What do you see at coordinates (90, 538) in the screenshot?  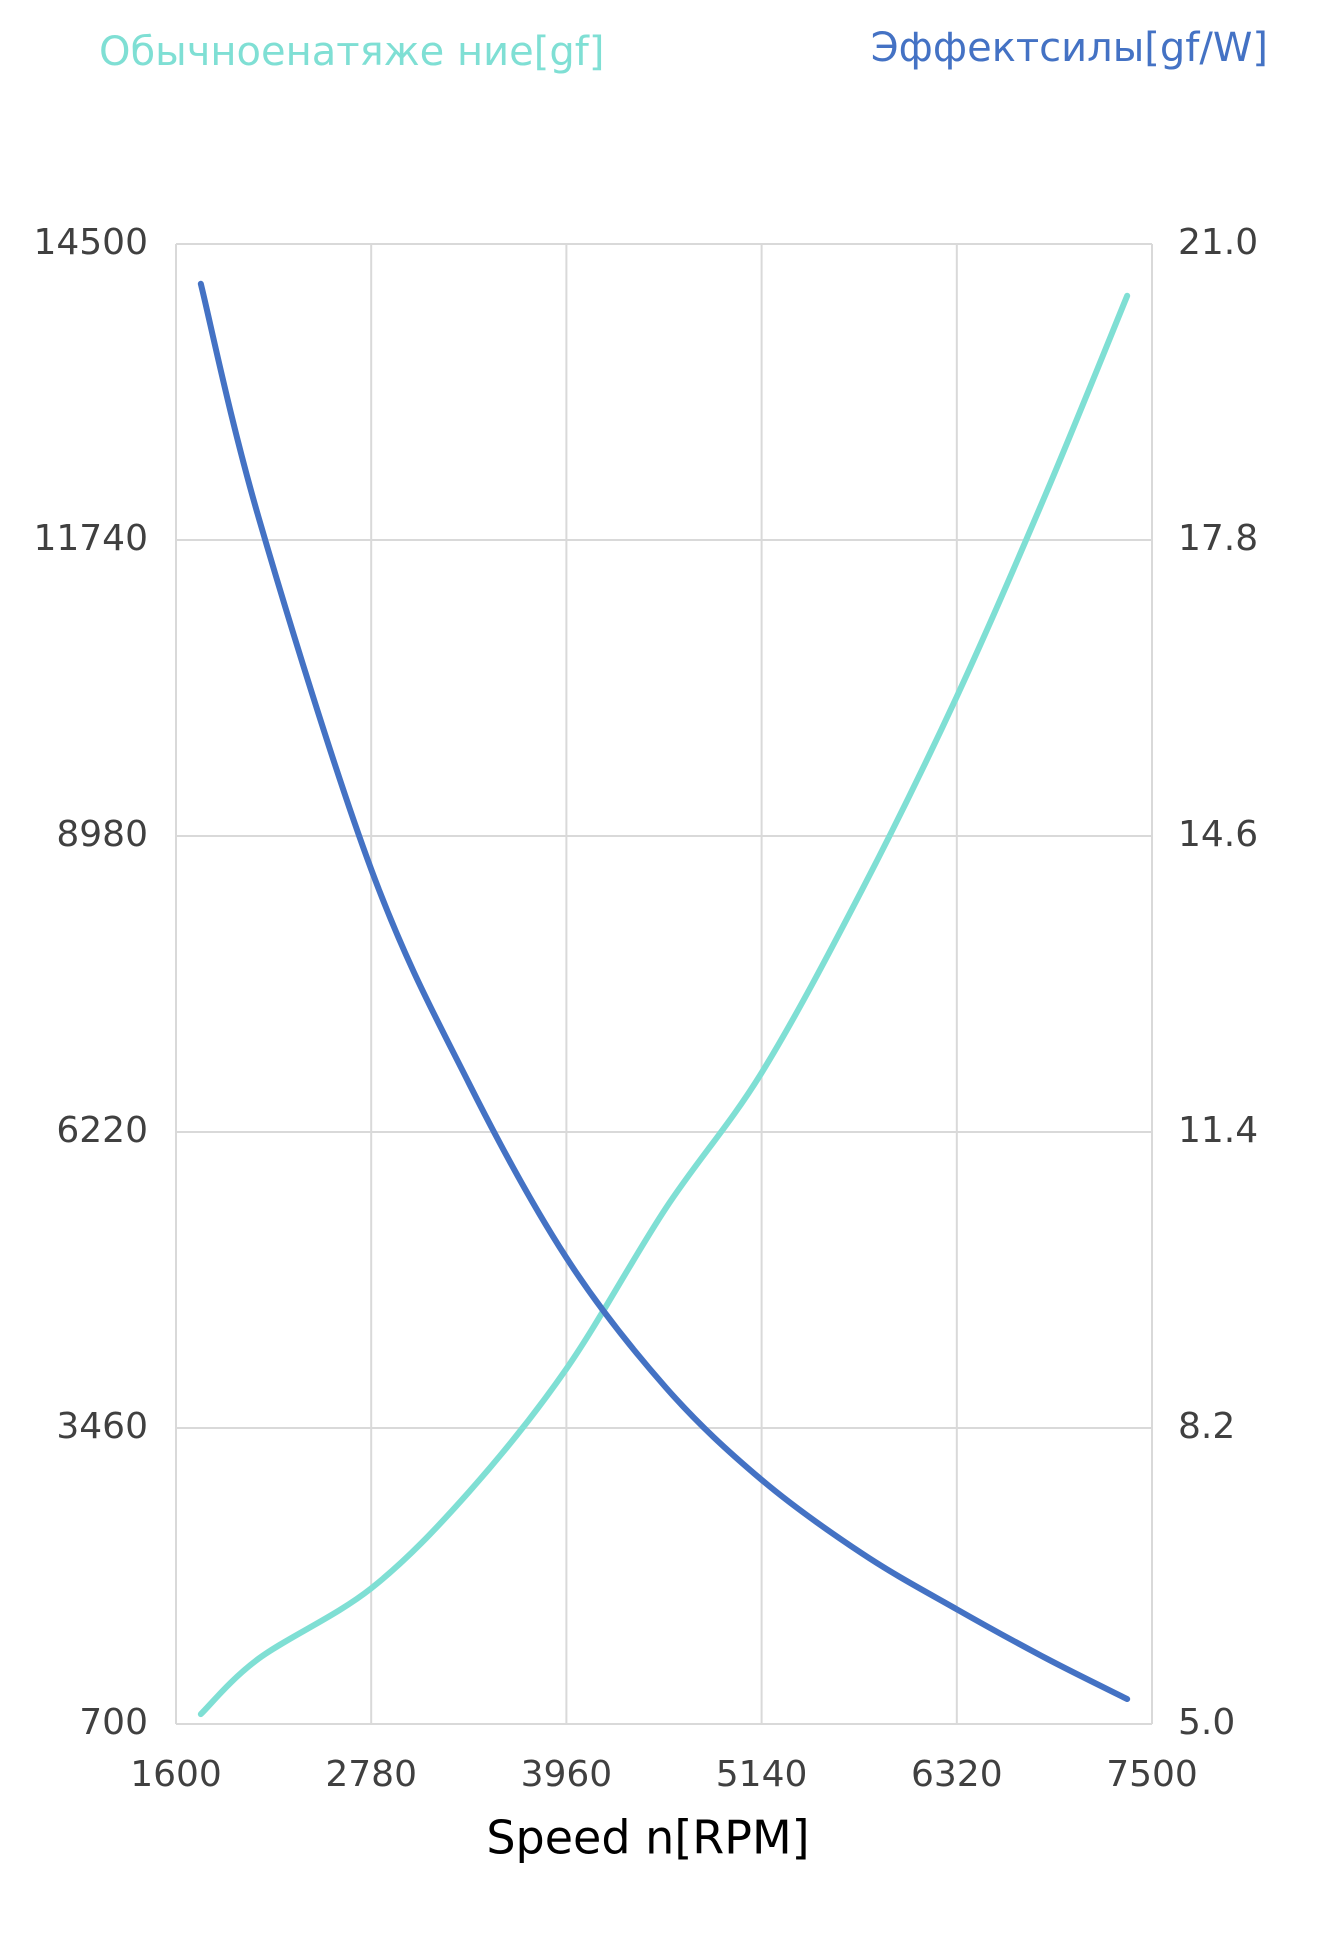 I see `y-tick-label: 11740` at bounding box center [90, 538].